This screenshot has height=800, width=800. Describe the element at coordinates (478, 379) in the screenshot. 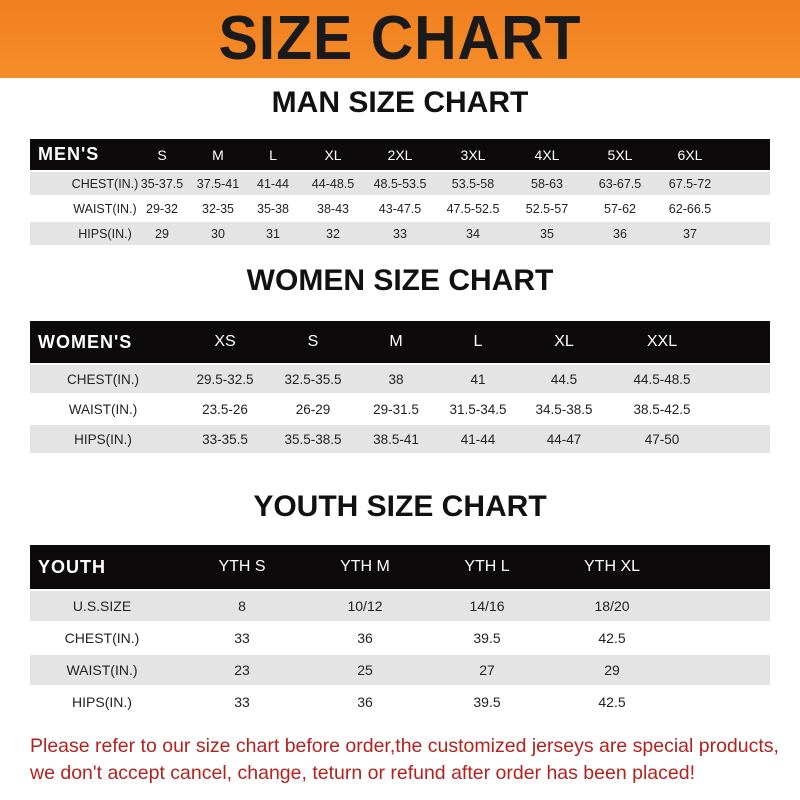

I see `measurement-cell: 41` at that location.